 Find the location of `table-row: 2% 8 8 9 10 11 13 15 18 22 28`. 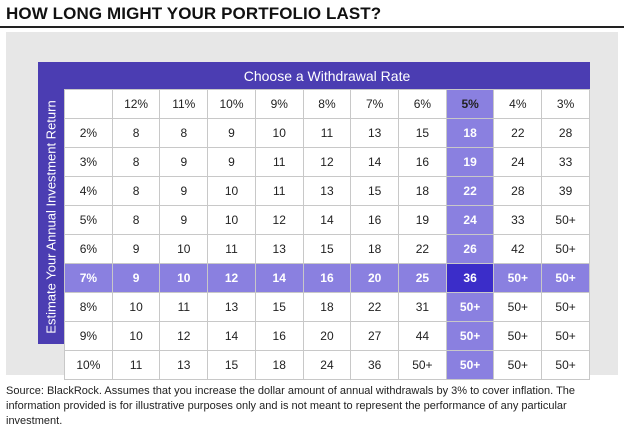

table-row: 2% 8 8 9 10 11 13 15 18 22 28 is located at coordinates (327, 133).